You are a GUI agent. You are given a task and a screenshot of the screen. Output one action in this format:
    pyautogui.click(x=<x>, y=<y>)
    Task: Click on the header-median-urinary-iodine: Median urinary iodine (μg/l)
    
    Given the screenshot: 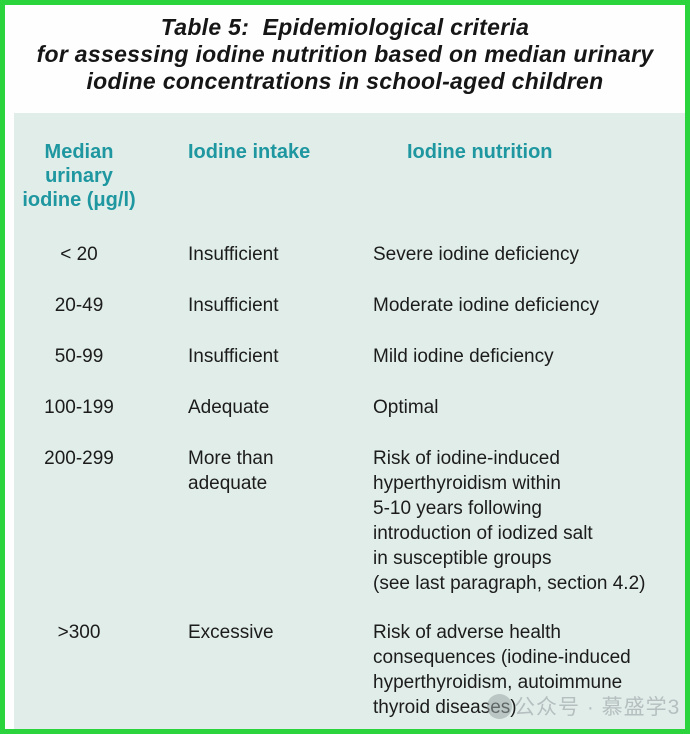 What is the action you would take?
    pyautogui.click(x=79, y=176)
    